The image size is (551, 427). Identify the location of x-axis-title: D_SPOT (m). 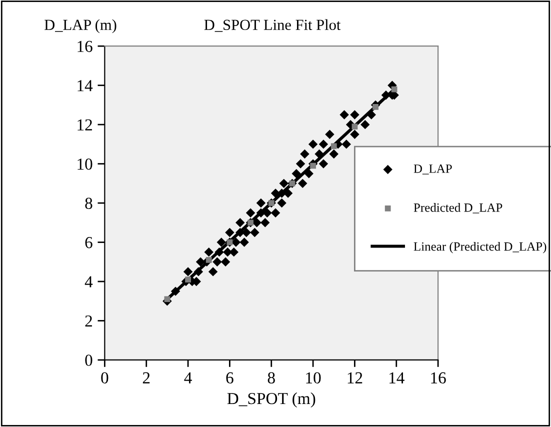
(271, 400).